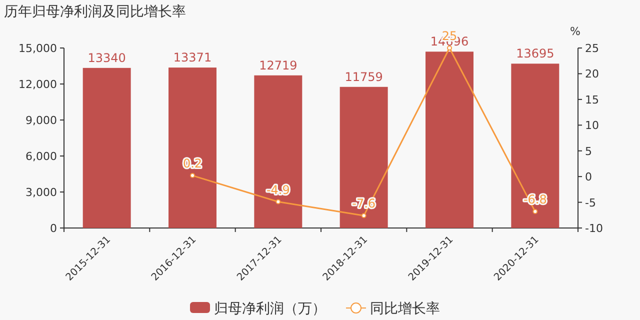 The height and width of the screenshot is (320, 640). I want to click on data-label: 0.2, so click(192, 163).